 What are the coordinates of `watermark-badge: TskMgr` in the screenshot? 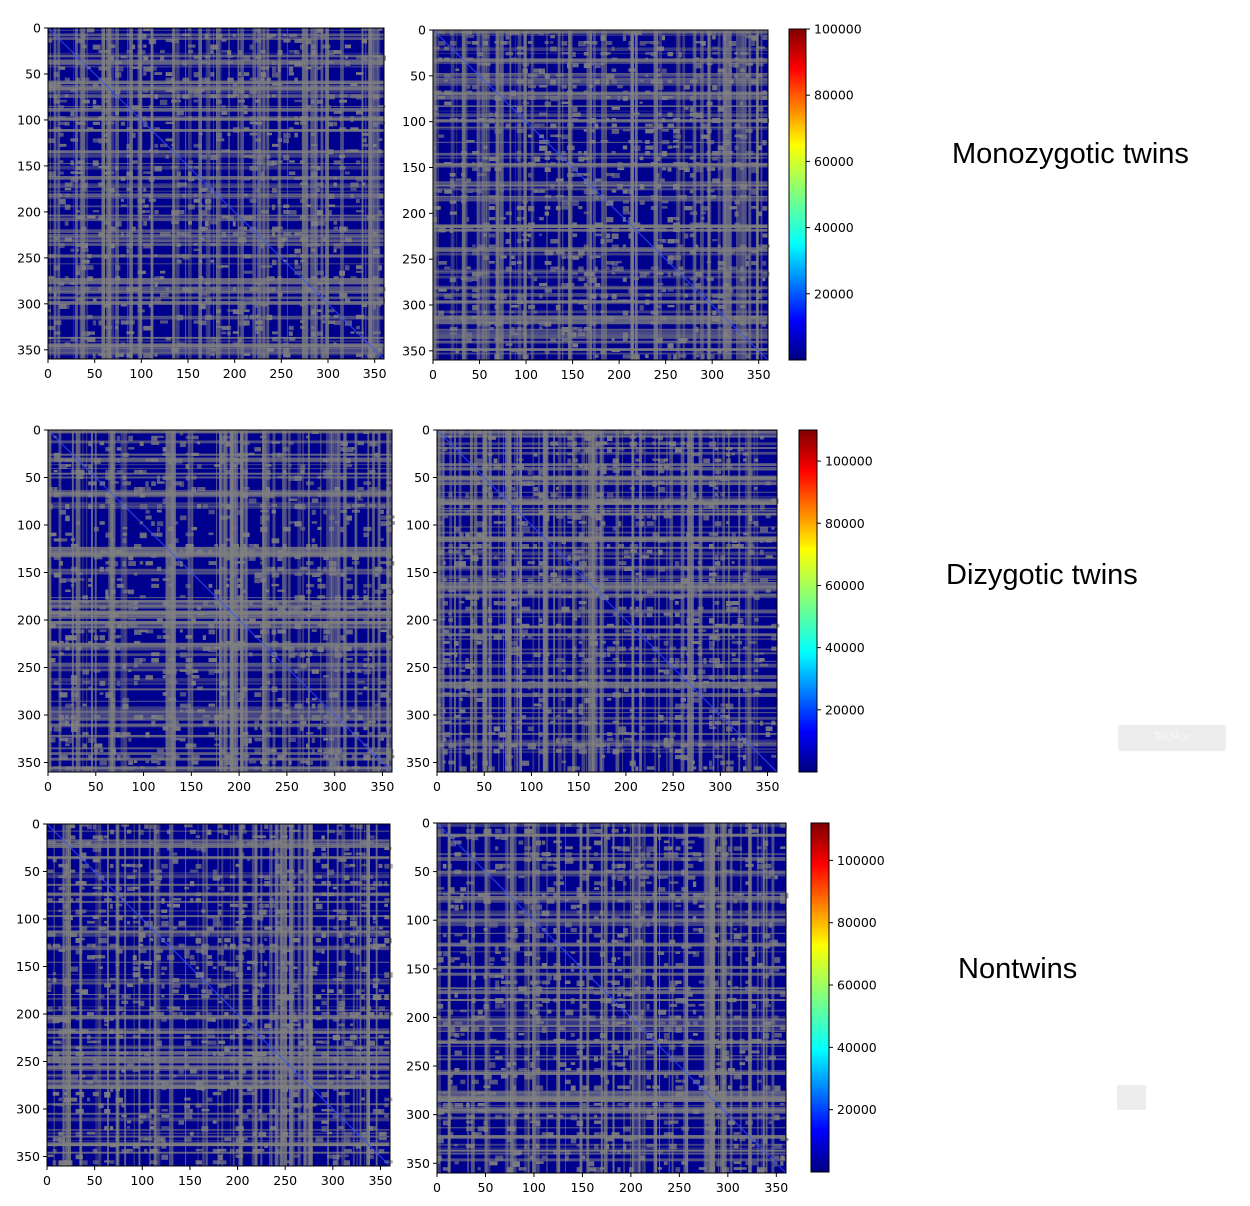 It's located at (1172, 737).